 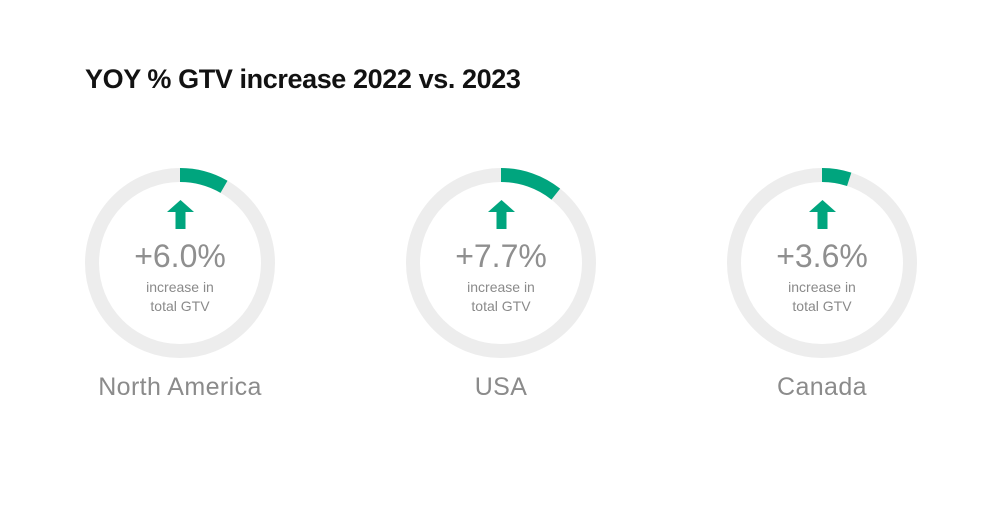 I want to click on region-label-canada: Canada, so click(x=822, y=387).